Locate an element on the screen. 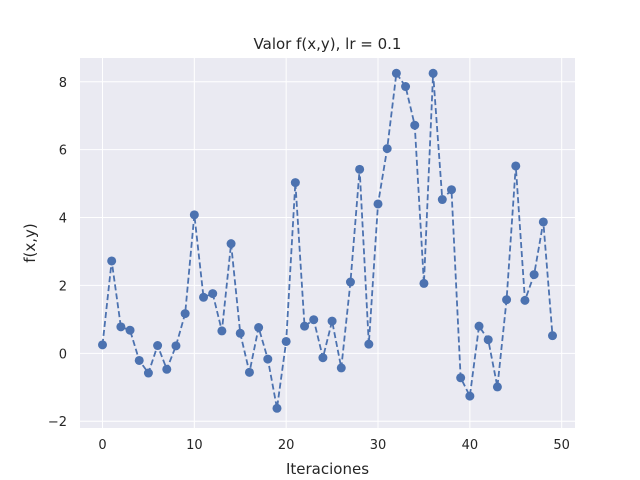 This screenshot has height=480, width=640. x-tick-label: 0 is located at coordinates (102, 445).